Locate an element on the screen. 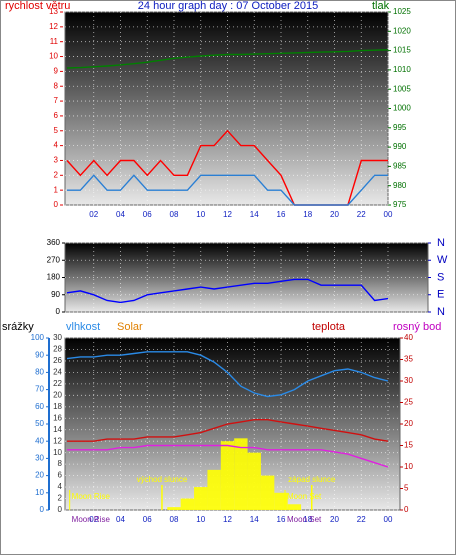 The width and height of the screenshot is (456, 555). y-tick-label: 100 is located at coordinates (38, 337).